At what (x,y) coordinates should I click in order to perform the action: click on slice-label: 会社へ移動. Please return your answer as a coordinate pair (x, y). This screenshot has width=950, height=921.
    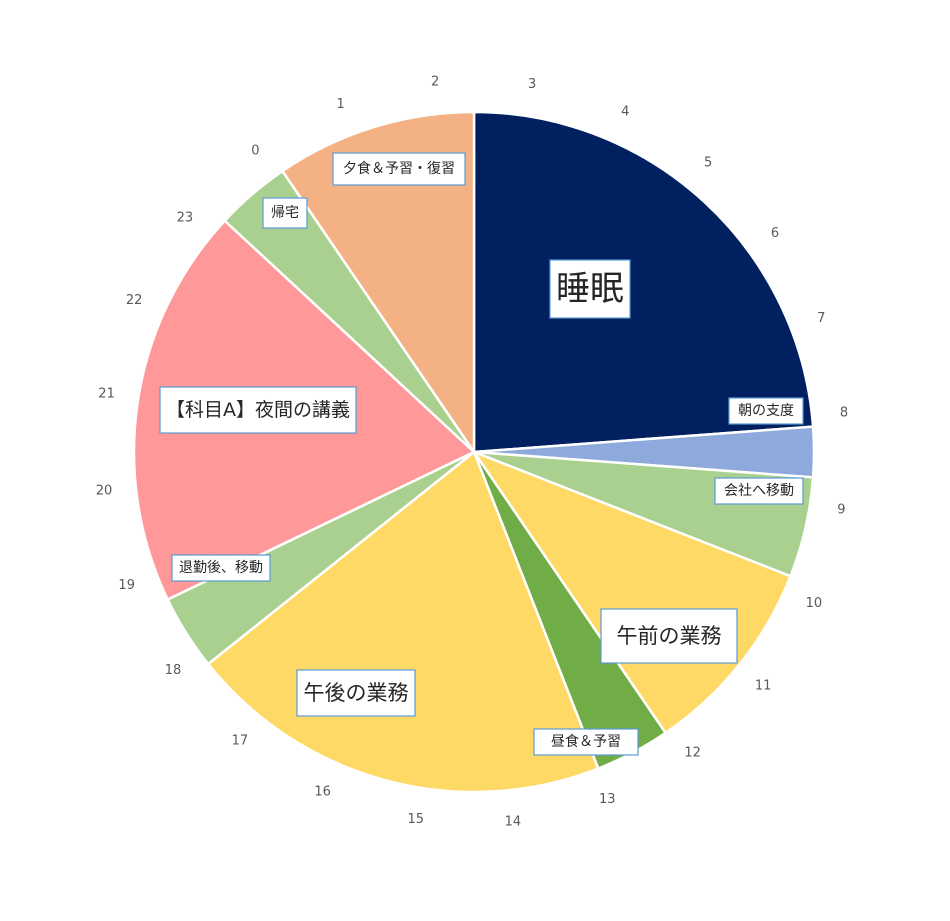
    Looking at the image, I should click on (759, 491).